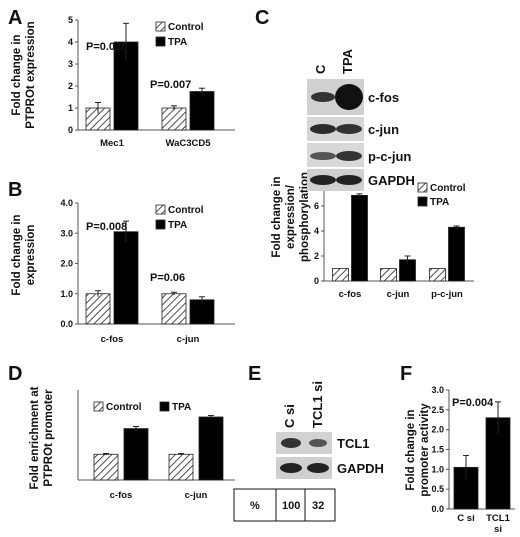 The image size is (520, 537). What do you see at coordinates (318, 506) in the screenshot?
I see `blot-e-pct-tcl1si: 32` at bounding box center [318, 506].